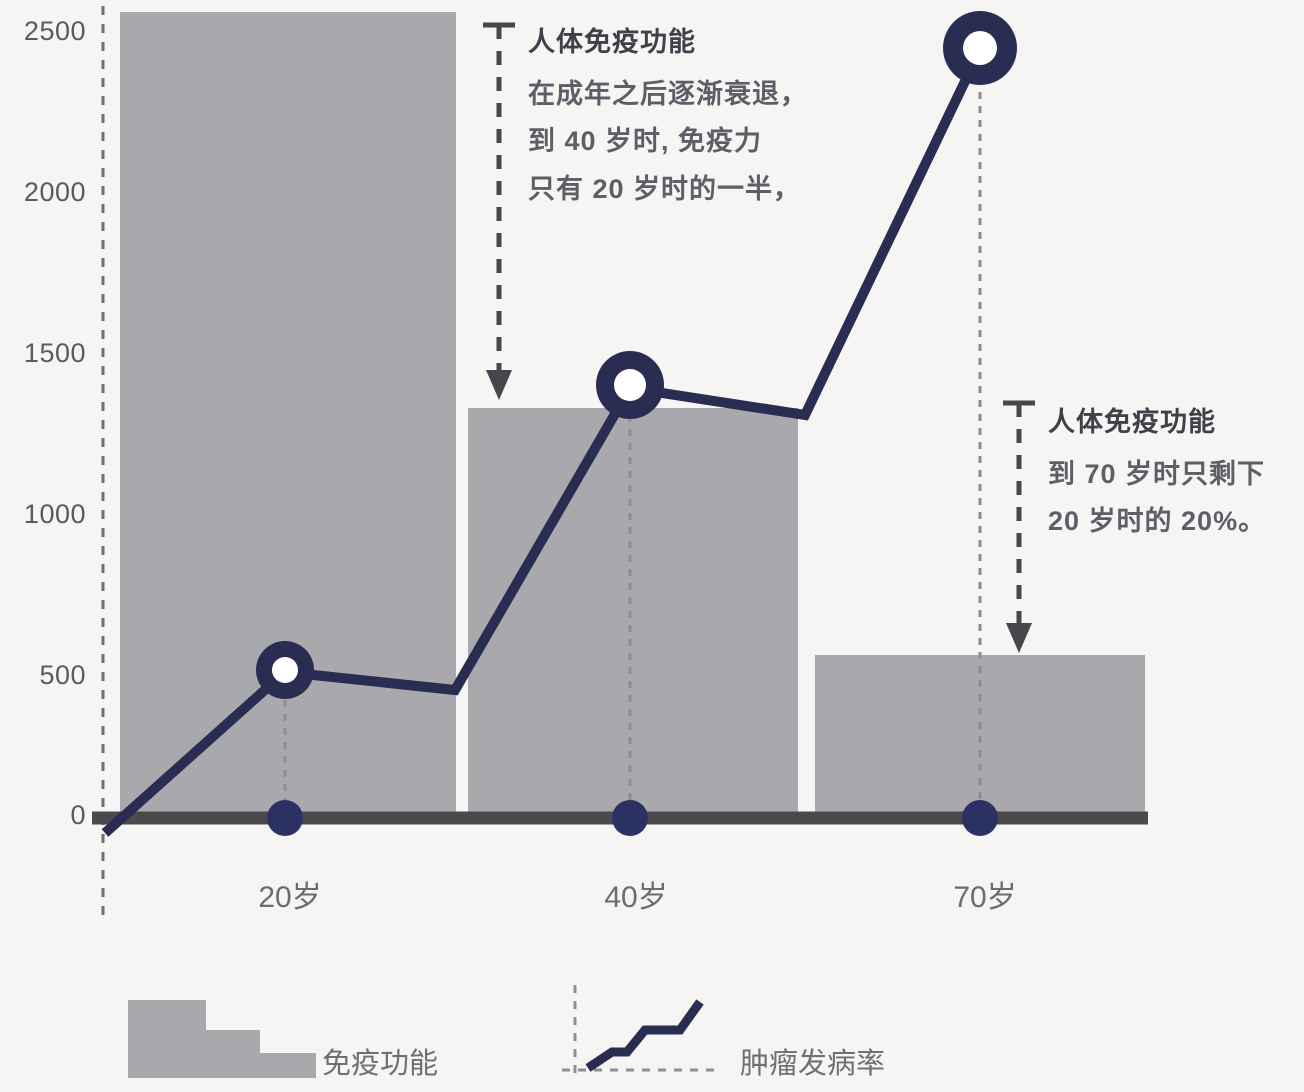 The width and height of the screenshot is (1304, 1092). What do you see at coordinates (380, 1064) in the screenshot?
I see `legend-item-immune-function-label: 免疫功能` at bounding box center [380, 1064].